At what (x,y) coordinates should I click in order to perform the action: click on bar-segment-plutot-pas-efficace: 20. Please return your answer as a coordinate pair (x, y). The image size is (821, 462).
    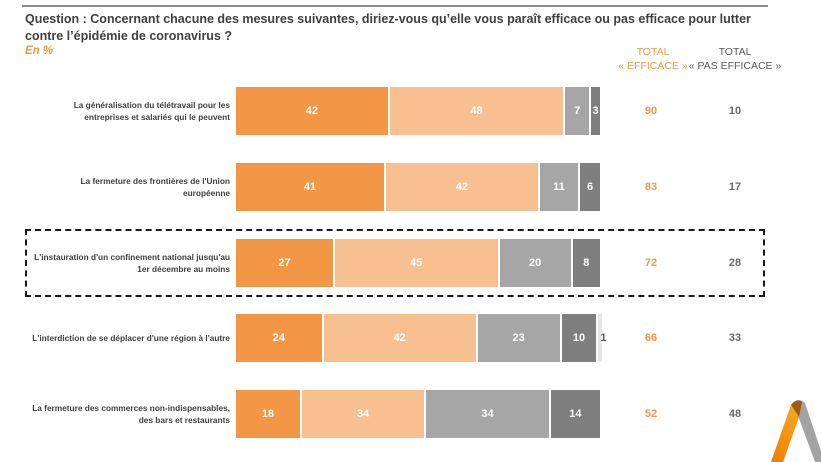
    Looking at the image, I should click on (536, 263).